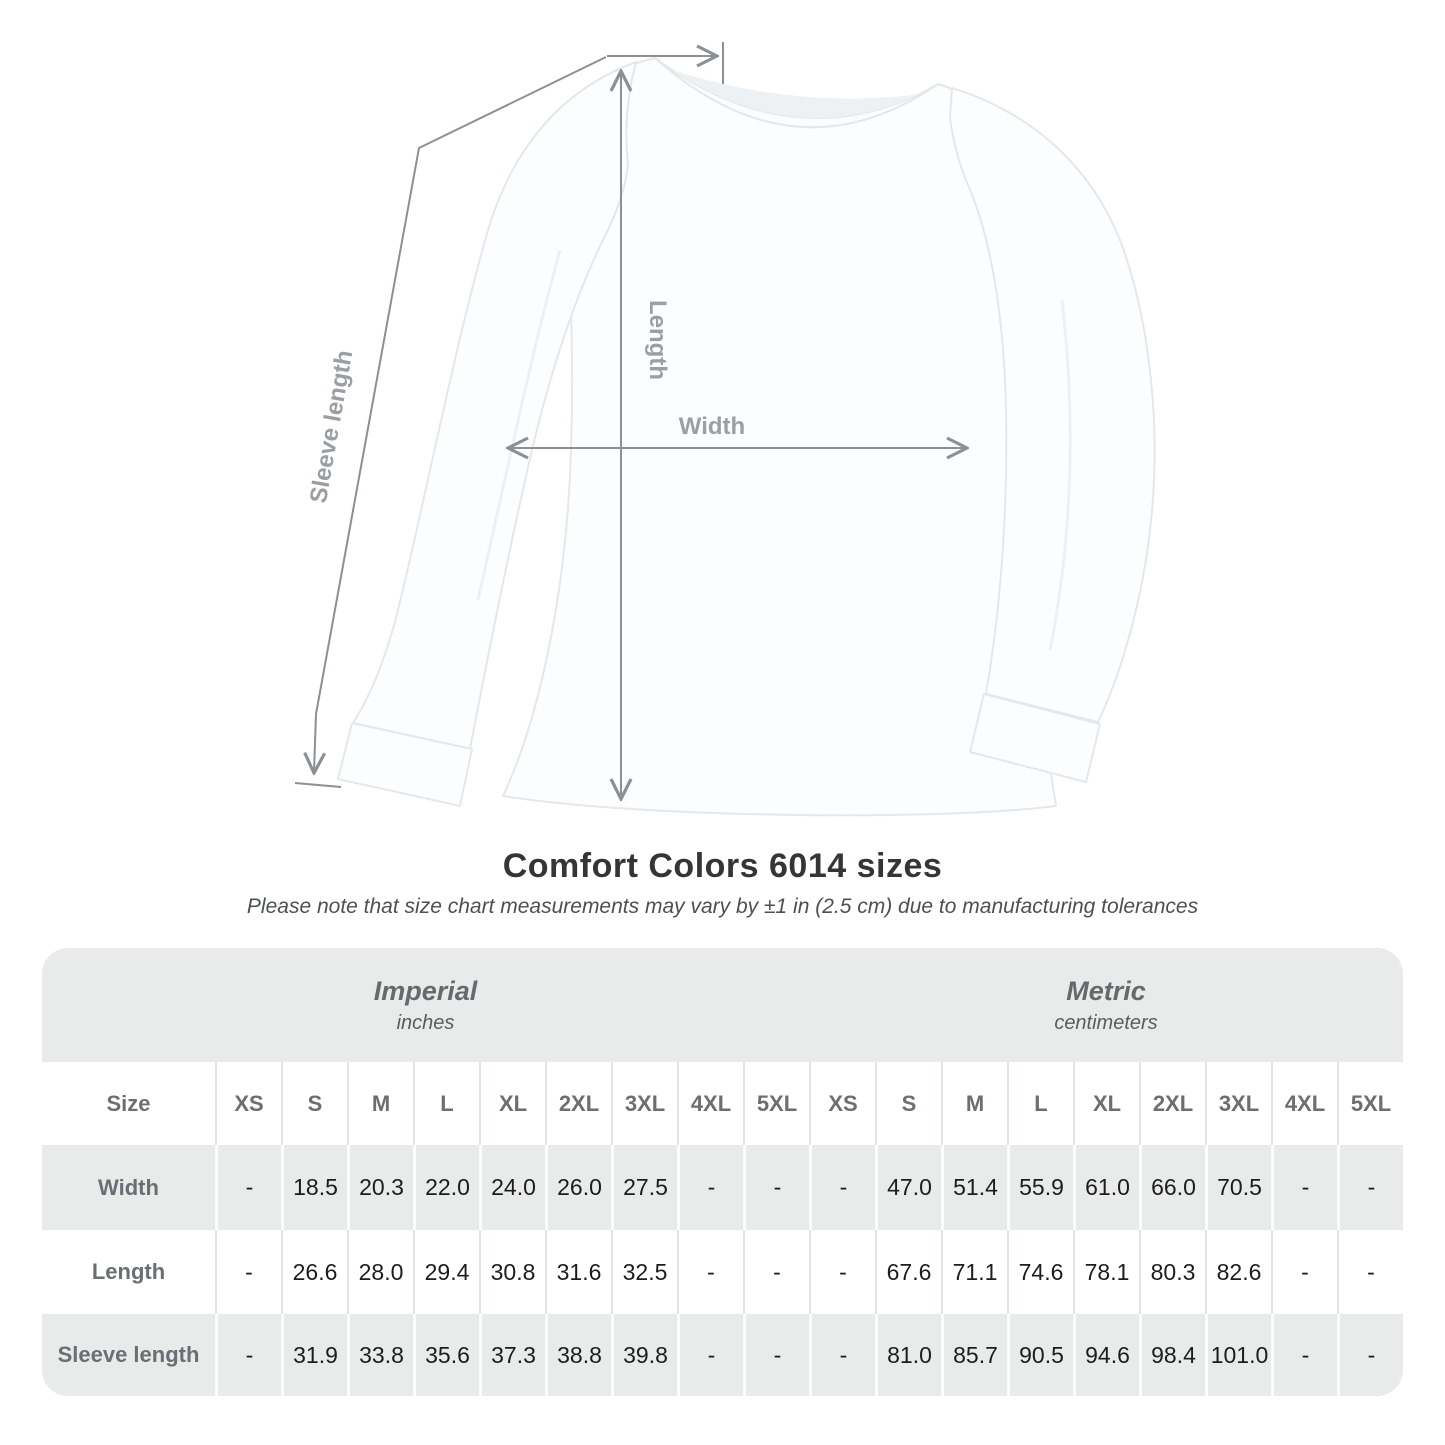 The width and height of the screenshot is (1445, 1445). I want to click on data-cell: 71.1, so click(974, 1272).